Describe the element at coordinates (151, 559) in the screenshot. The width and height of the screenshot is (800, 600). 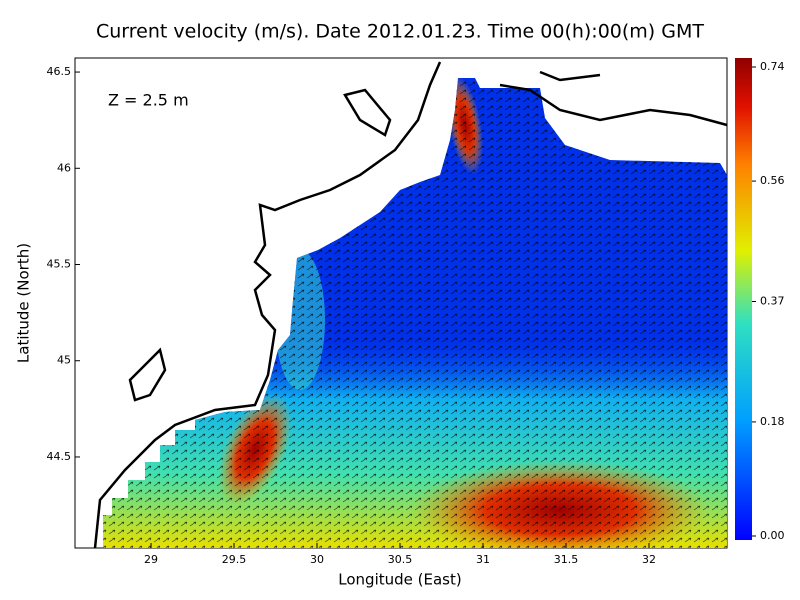
I see `x-tick-label: 29` at that location.